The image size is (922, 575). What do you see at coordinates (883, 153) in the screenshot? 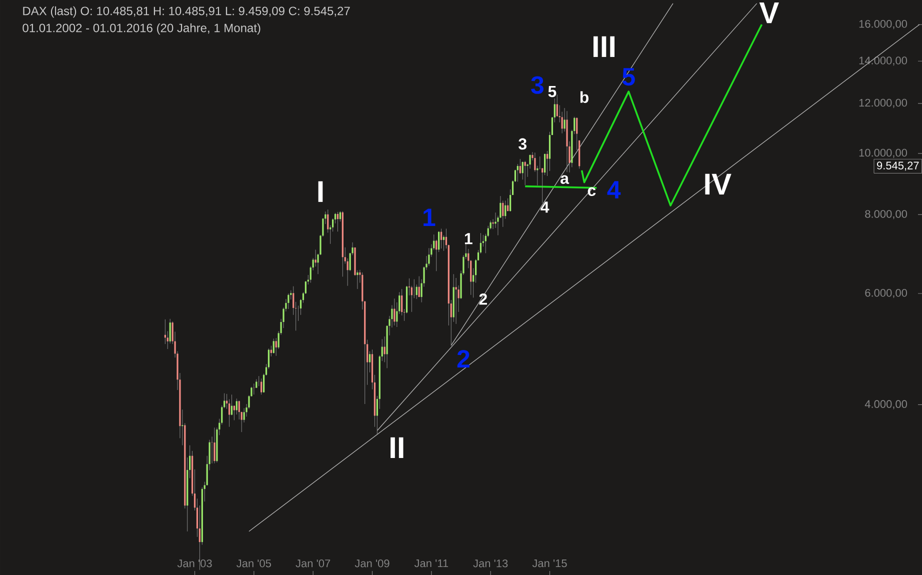
I see `y-tick-label: 10.000,00` at bounding box center [883, 153].